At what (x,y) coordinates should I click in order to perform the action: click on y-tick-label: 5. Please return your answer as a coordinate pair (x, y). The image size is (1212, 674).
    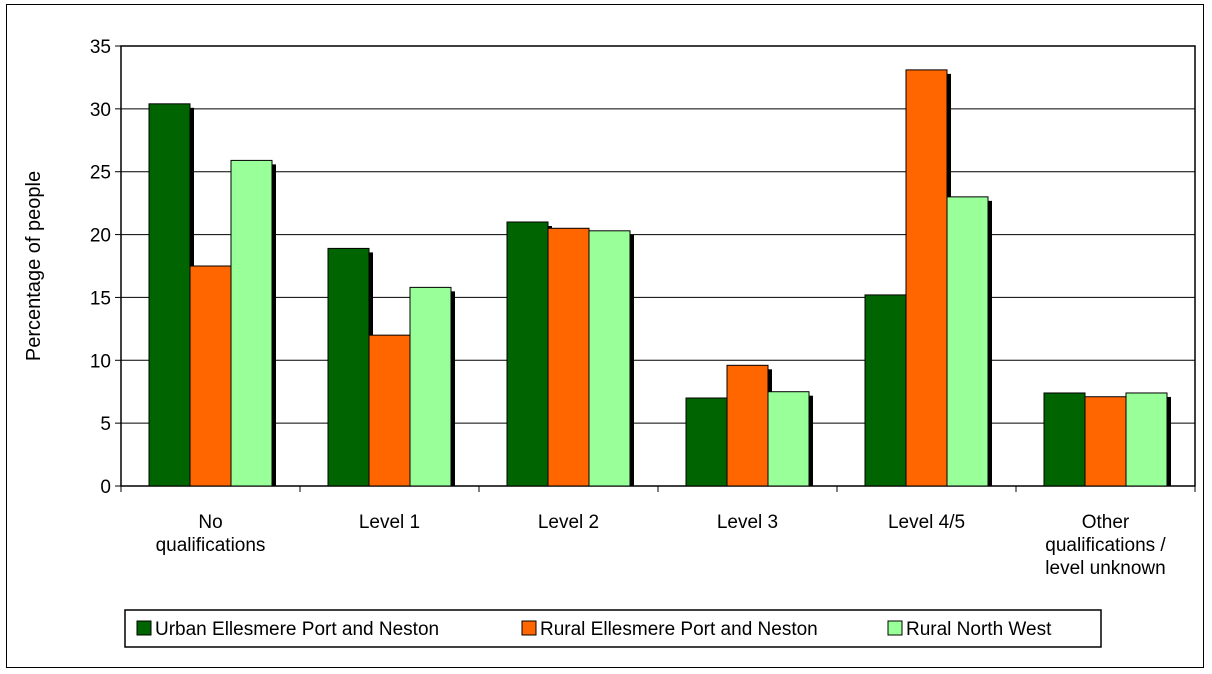
    Looking at the image, I should click on (105, 424).